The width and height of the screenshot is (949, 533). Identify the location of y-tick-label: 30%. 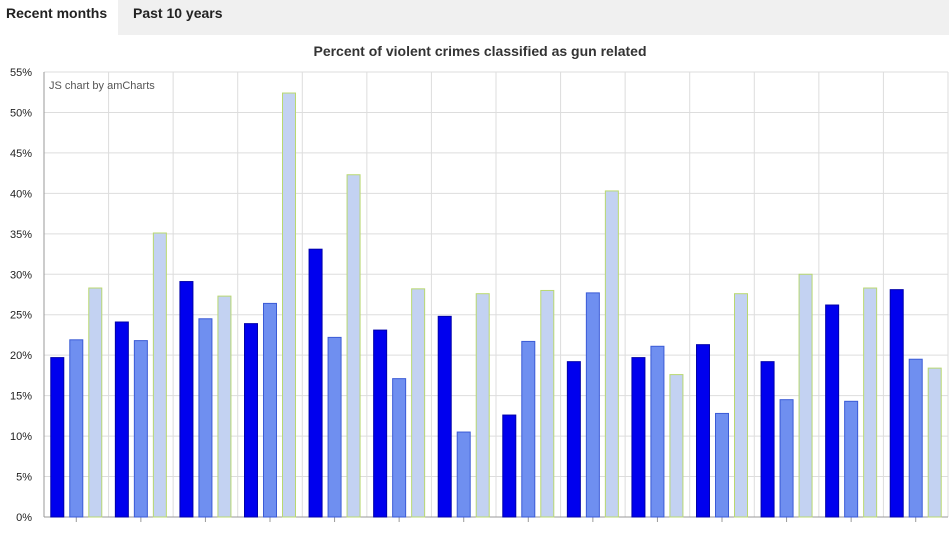
(21, 275).